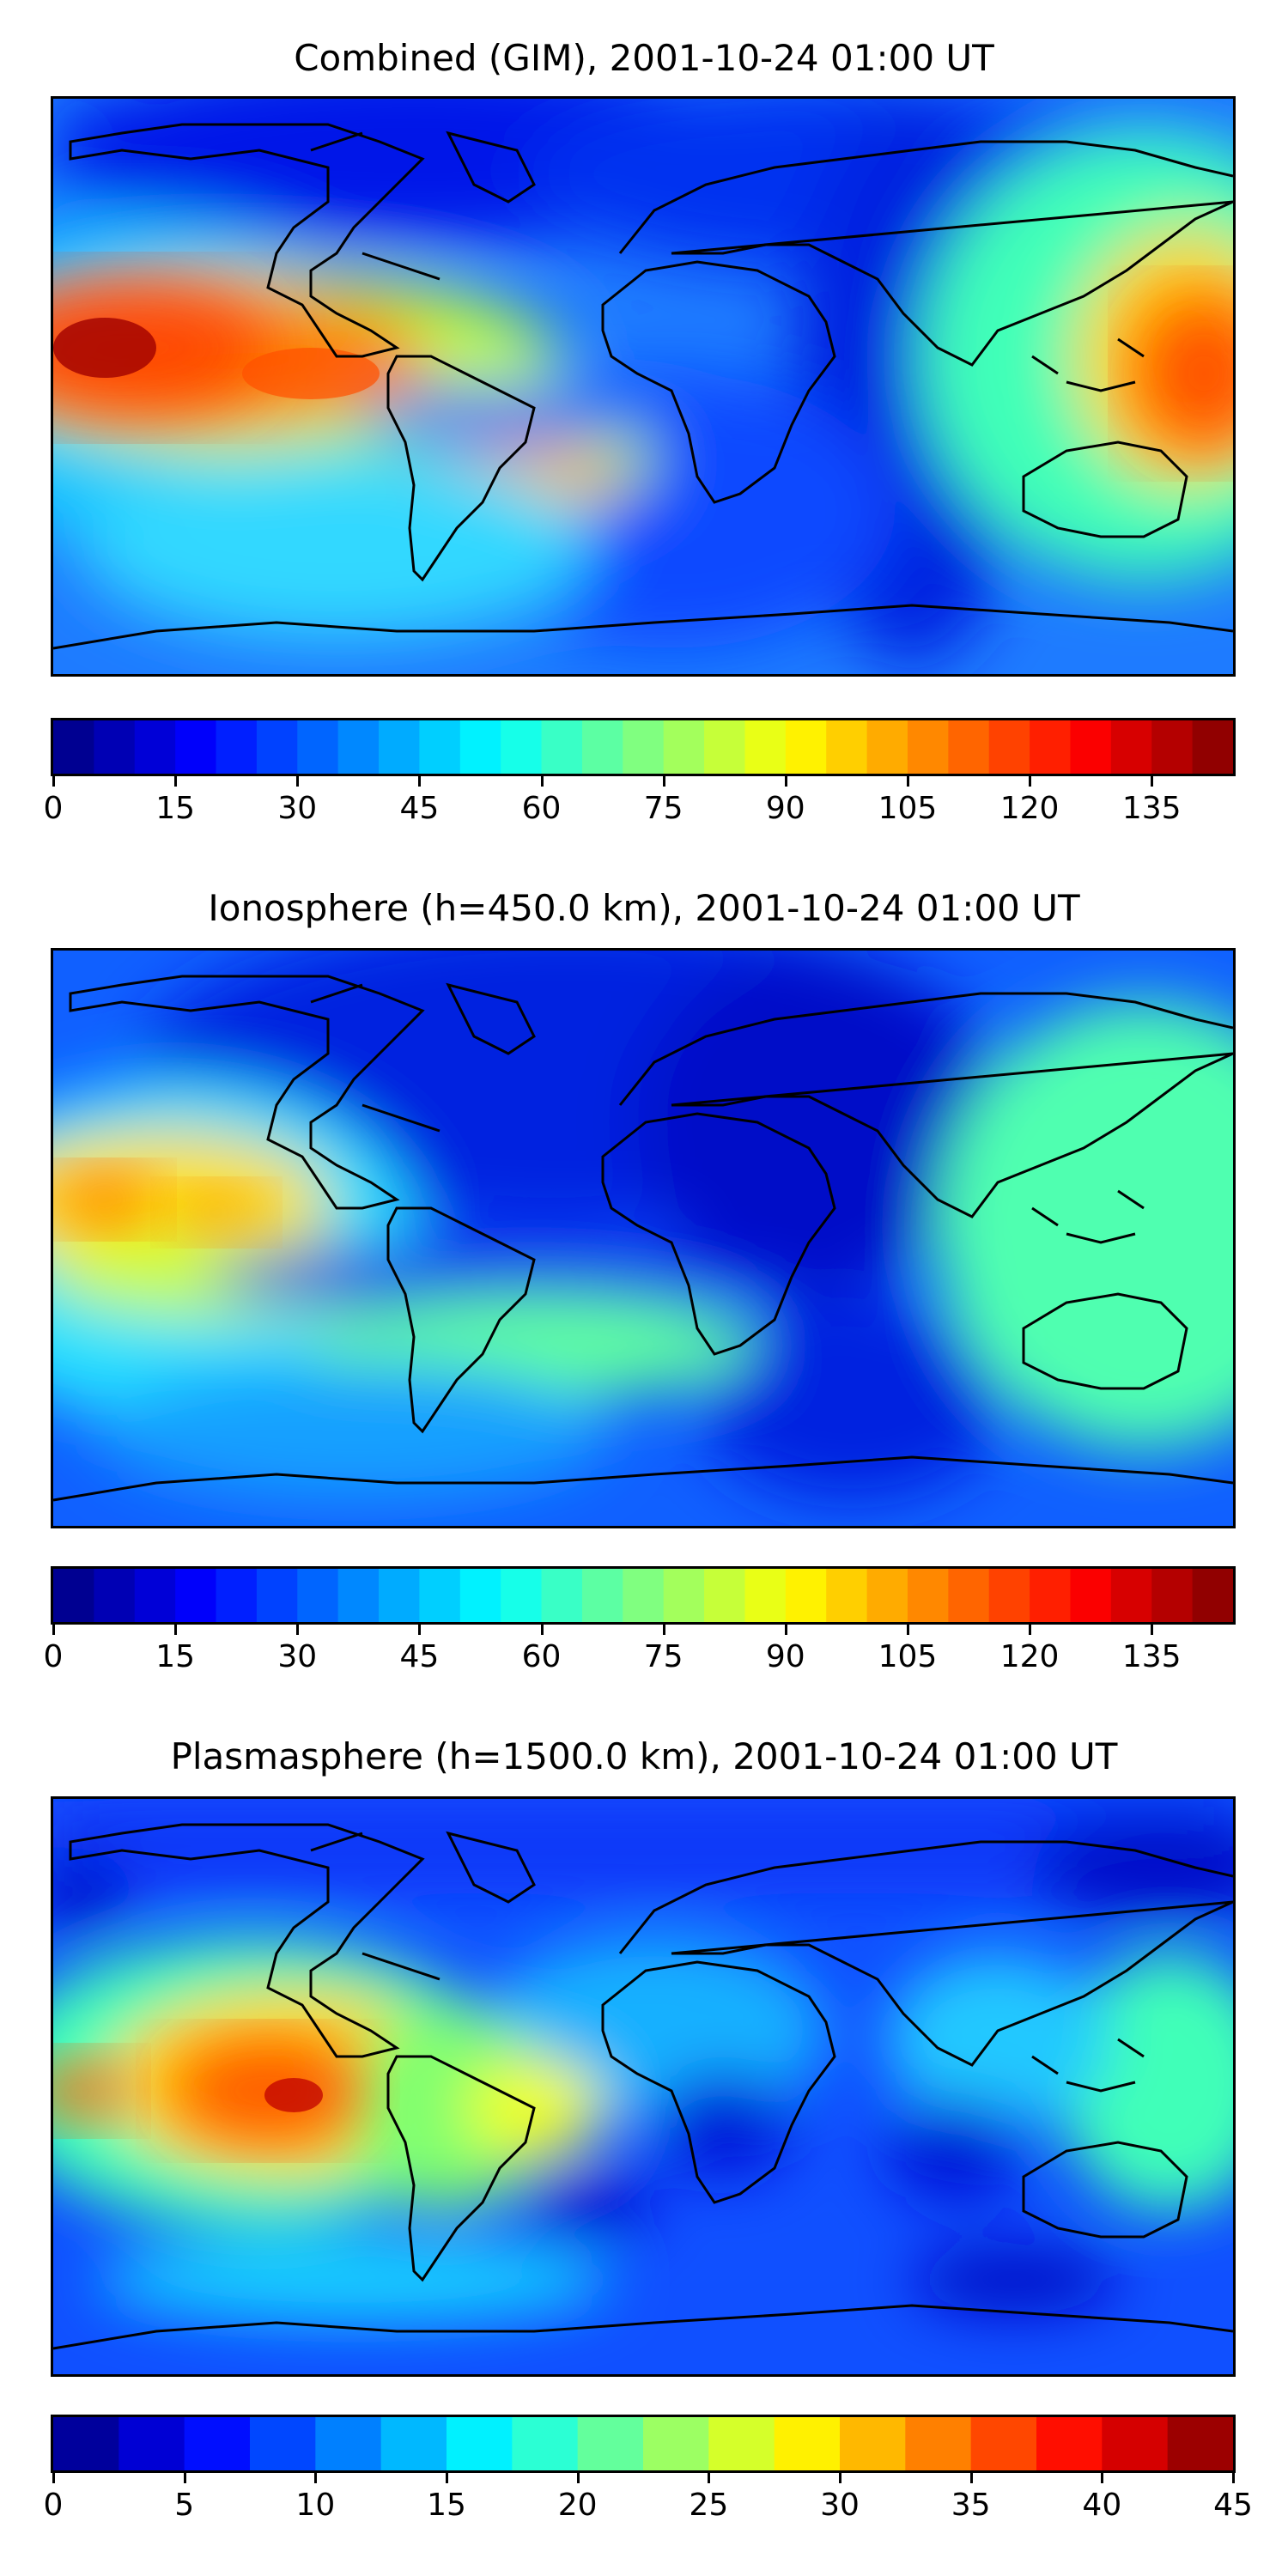  I want to click on colorbar-plasmasphere, so click(643, 2444).